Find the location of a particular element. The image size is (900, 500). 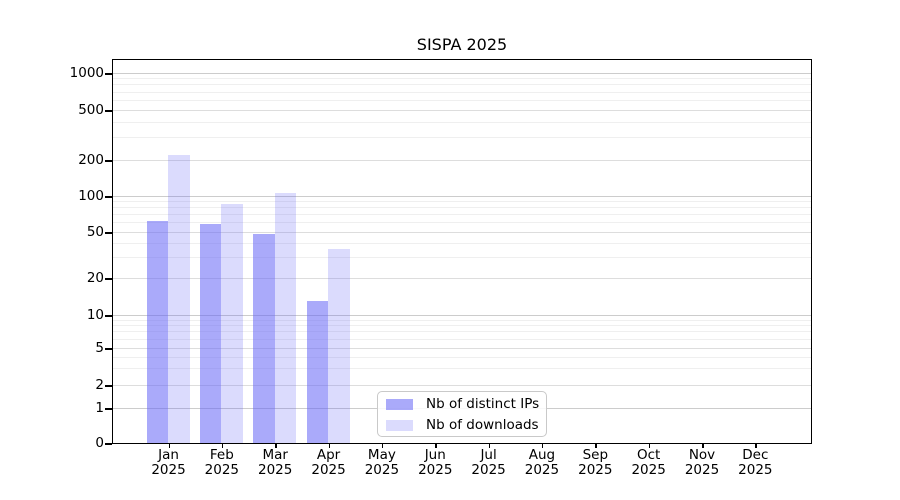

x-tick-mark-may is located at coordinates (382, 446).